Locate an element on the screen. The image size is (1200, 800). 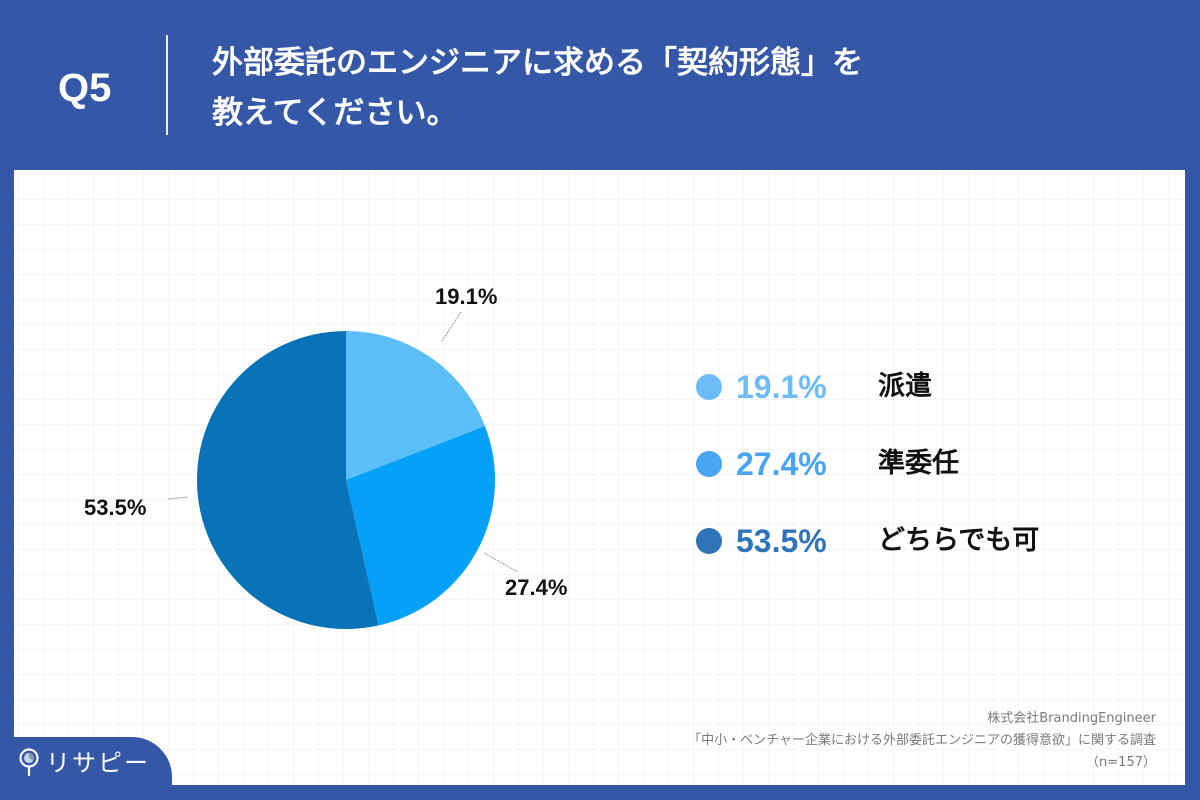
source-company: 株式会社BrandingEngineer is located at coordinates (1071, 718).